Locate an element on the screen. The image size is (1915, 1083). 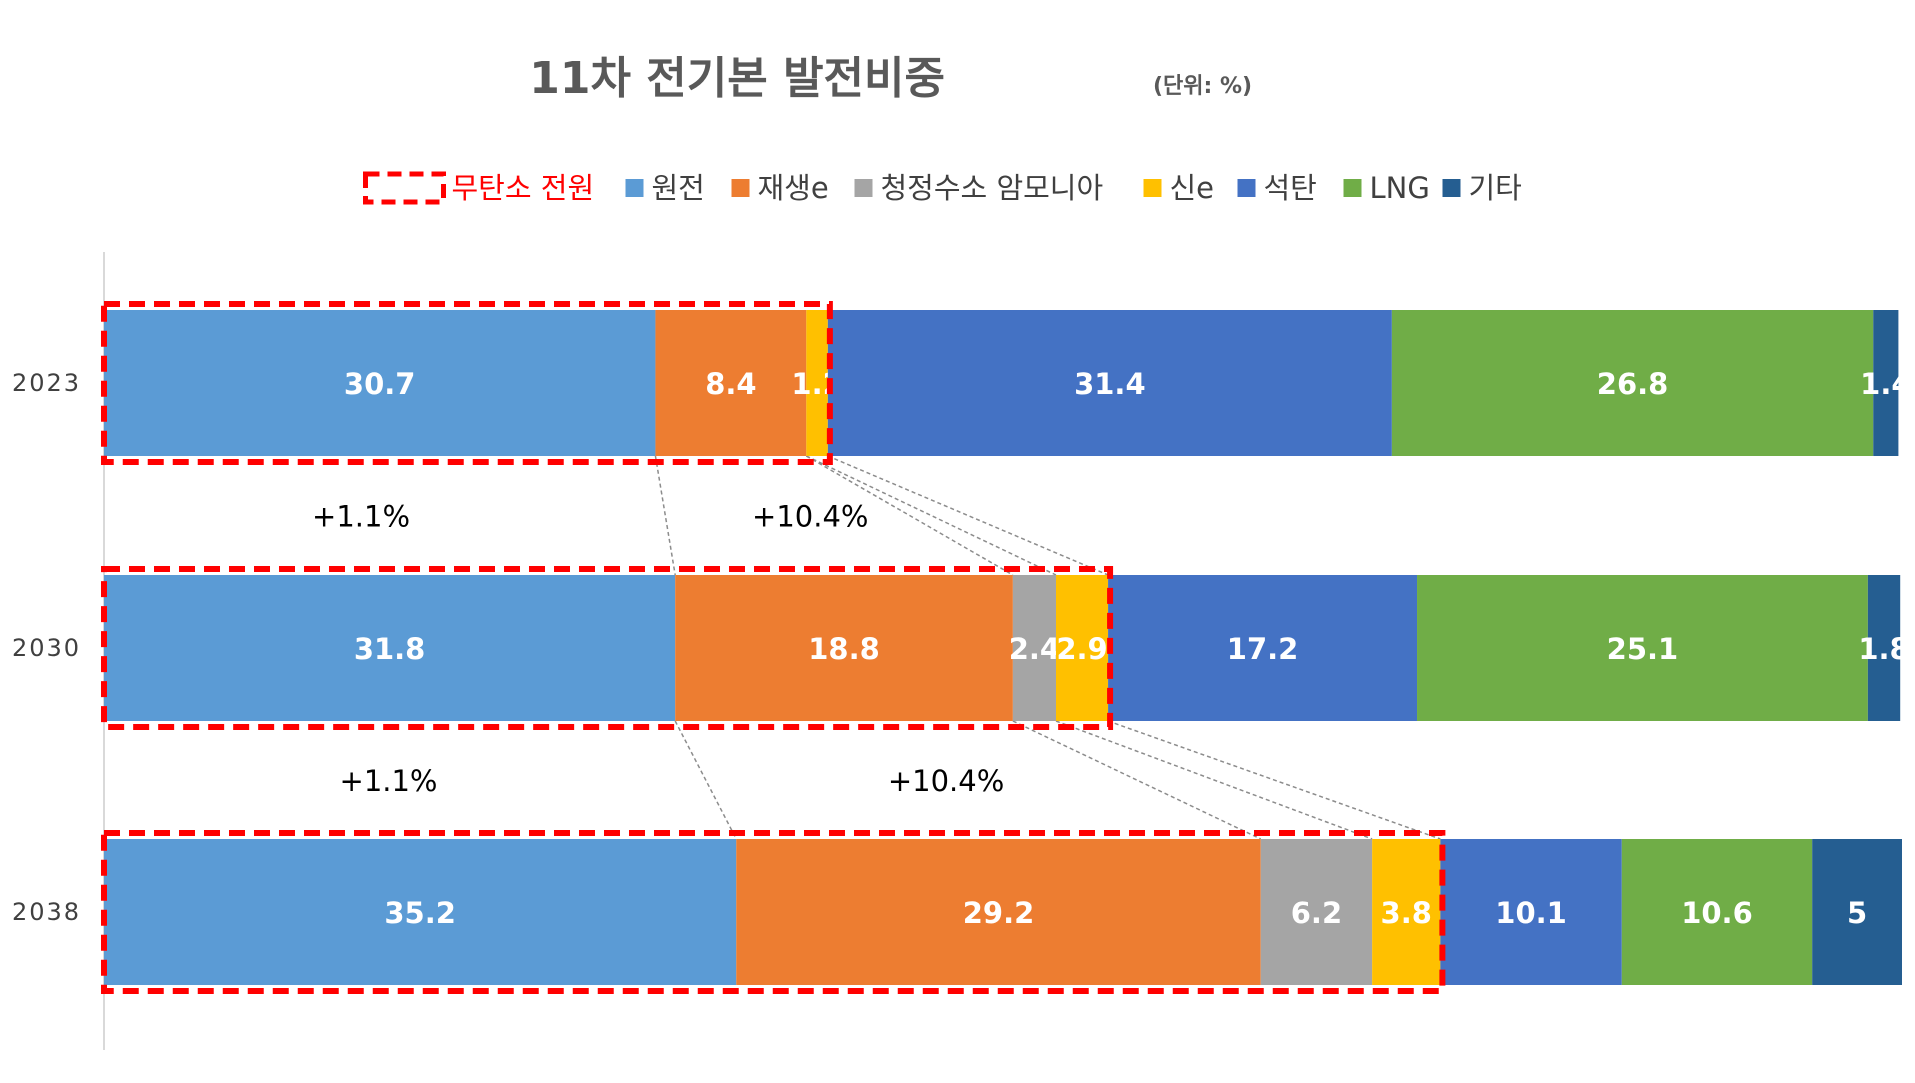
data-label: 30.7 is located at coordinates (380, 384).